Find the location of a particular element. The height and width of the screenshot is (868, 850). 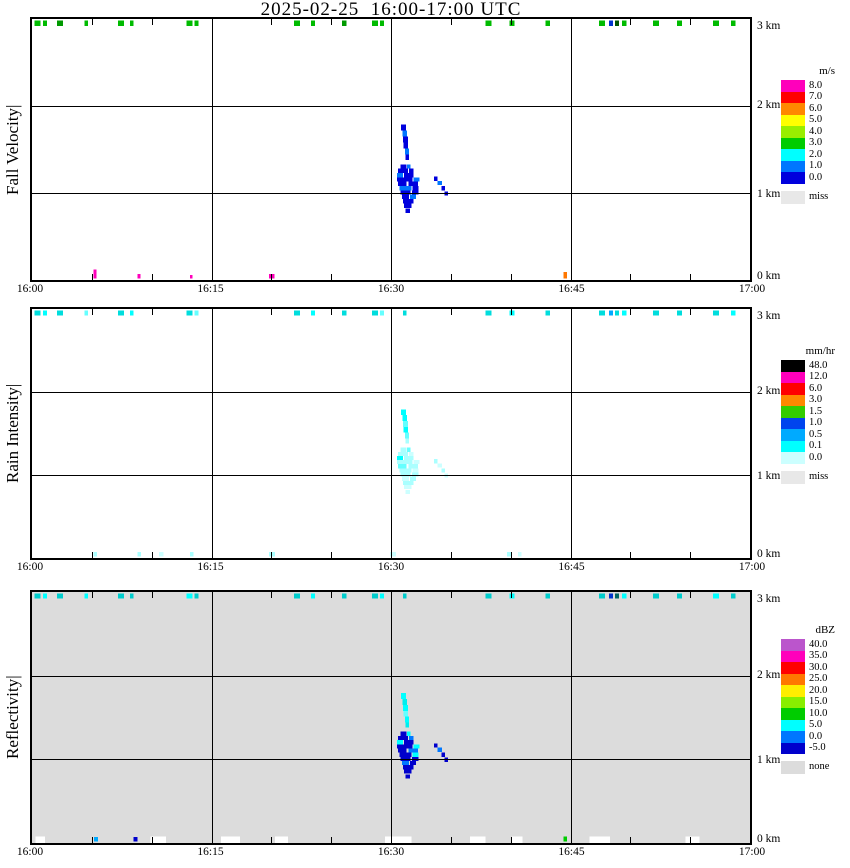

legend-value-label: 12.0 is located at coordinates (818, 376).